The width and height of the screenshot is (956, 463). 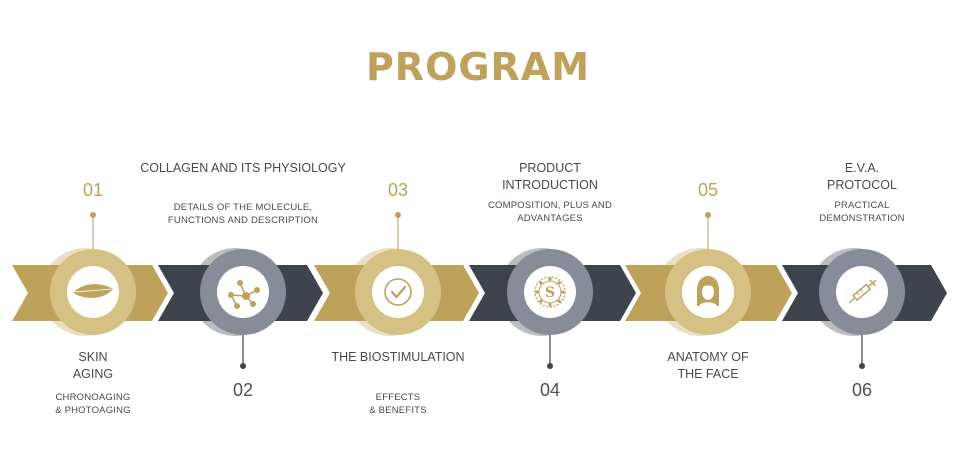 What do you see at coordinates (93, 190) in the screenshot?
I see `step-number-01: 01` at bounding box center [93, 190].